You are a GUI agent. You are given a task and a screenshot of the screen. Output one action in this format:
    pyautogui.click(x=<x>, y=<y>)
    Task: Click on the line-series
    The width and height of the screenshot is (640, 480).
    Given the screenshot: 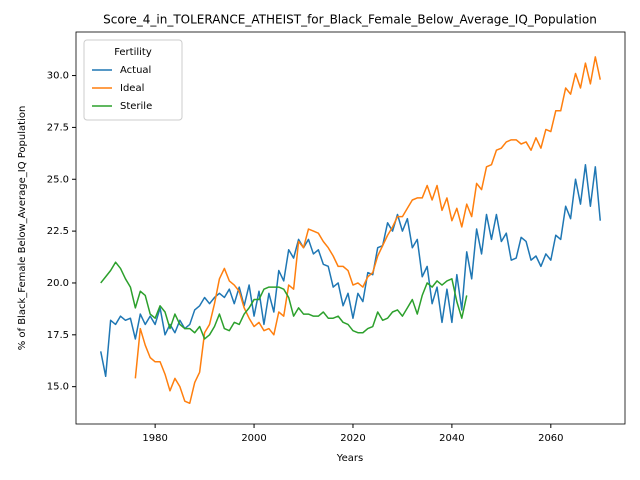 What is the action you would take?
    pyautogui.click(x=284, y=300)
    